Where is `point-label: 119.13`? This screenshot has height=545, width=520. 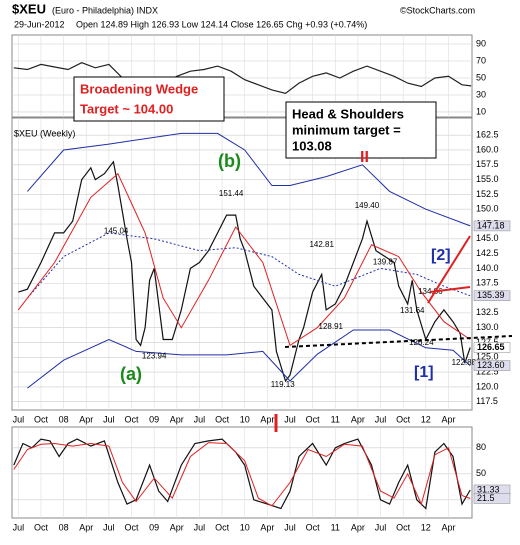
point-label: 119.13 is located at coordinates (283, 384).